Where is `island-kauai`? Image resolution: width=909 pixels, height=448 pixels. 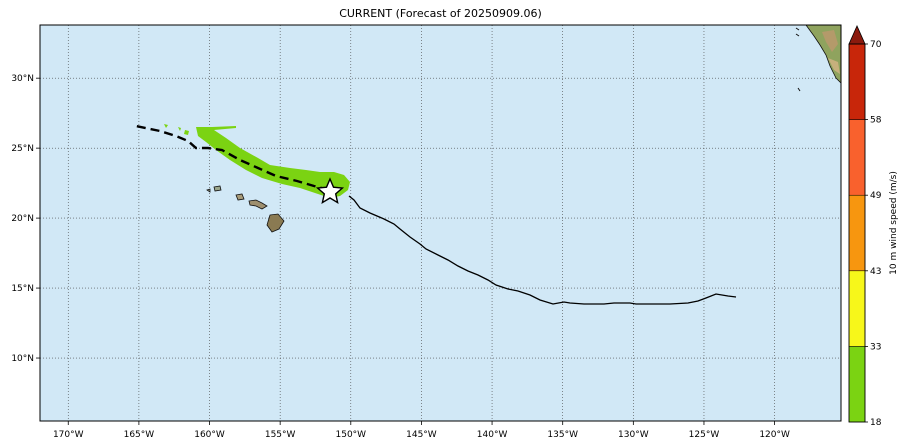 island-kauai is located at coordinates (217, 188).